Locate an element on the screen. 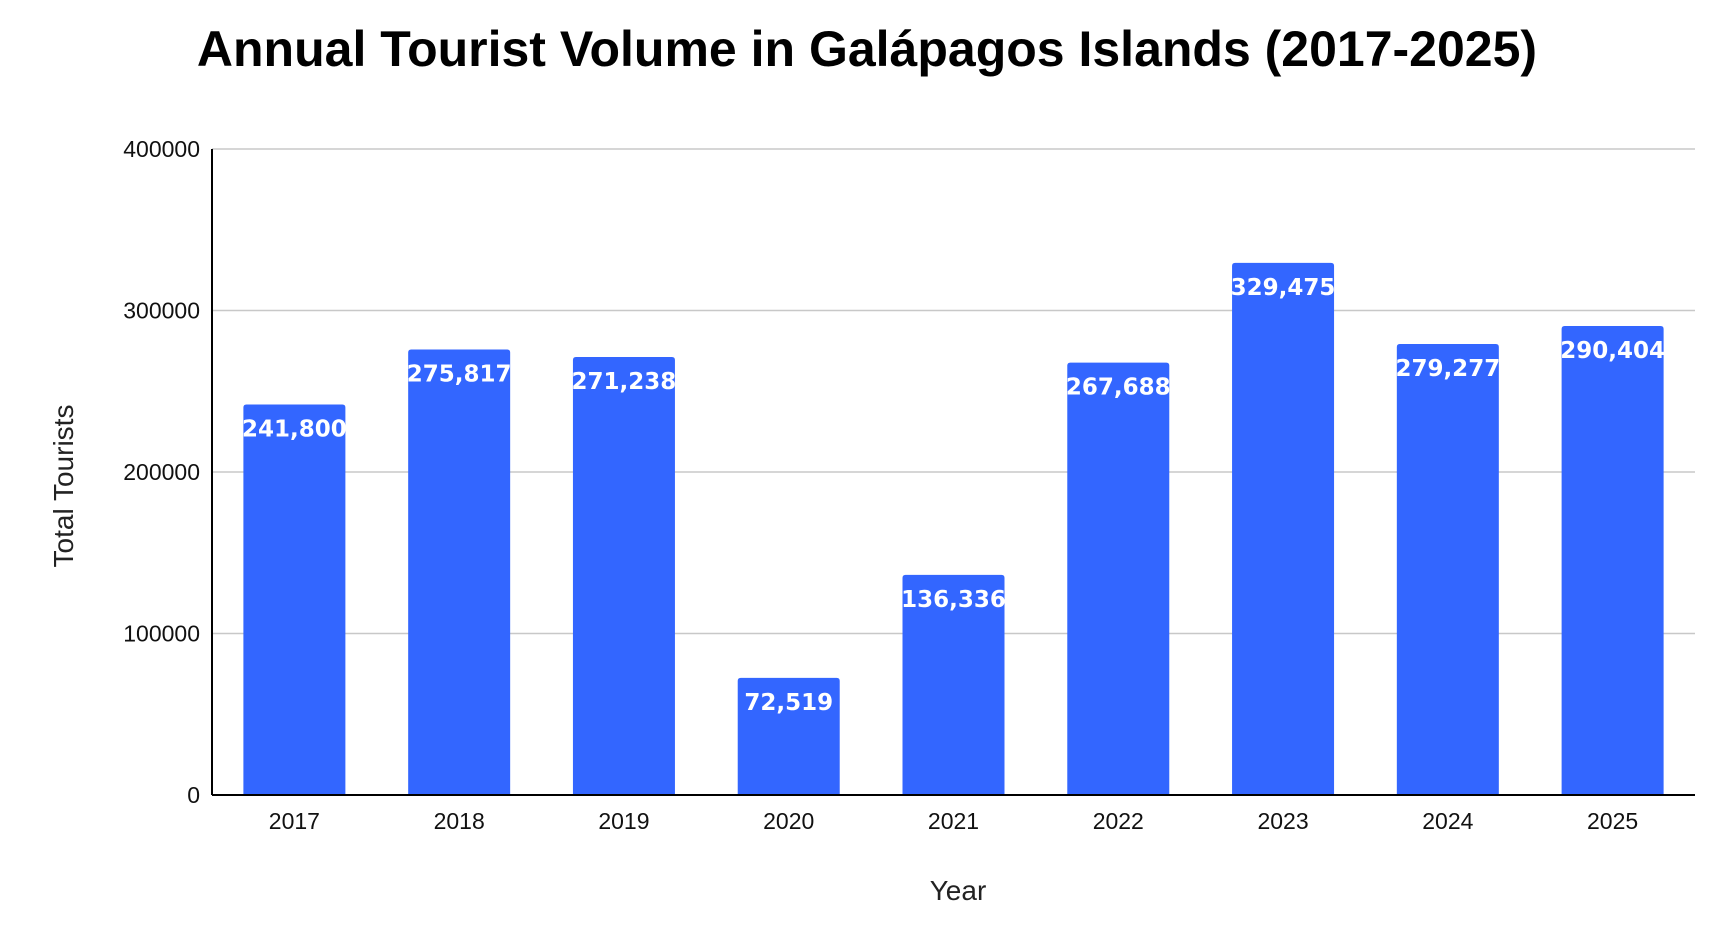 This screenshot has height=952, width=1734. data-label-2017: 241,800 is located at coordinates (294, 429).